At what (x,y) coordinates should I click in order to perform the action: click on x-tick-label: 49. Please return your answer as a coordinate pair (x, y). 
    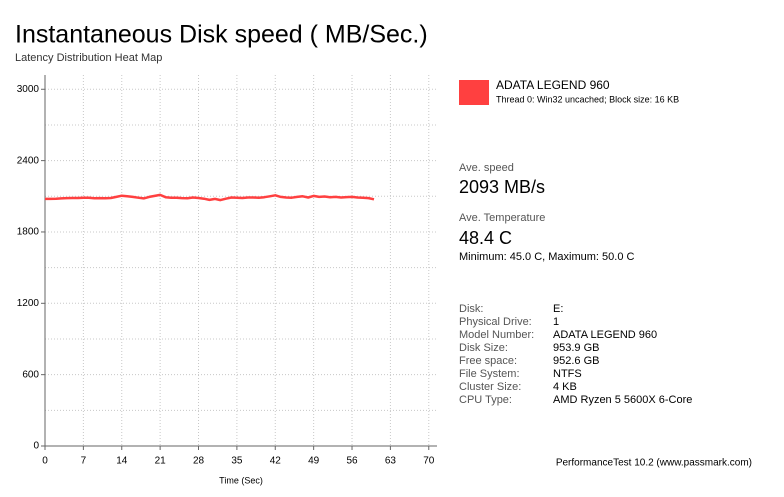
    Looking at the image, I should click on (314, 461).